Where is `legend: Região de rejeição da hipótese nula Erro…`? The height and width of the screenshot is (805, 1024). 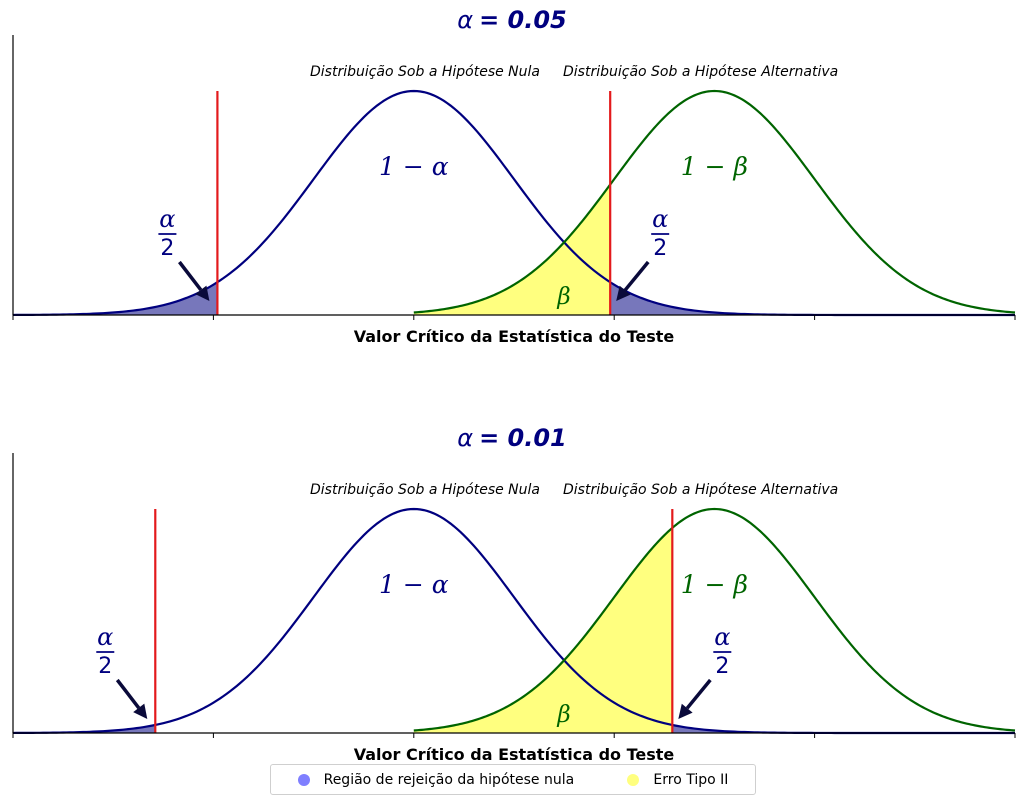
legend: Região de rejeição da hipótese nula Erro… is located at coordinates (513, 779).